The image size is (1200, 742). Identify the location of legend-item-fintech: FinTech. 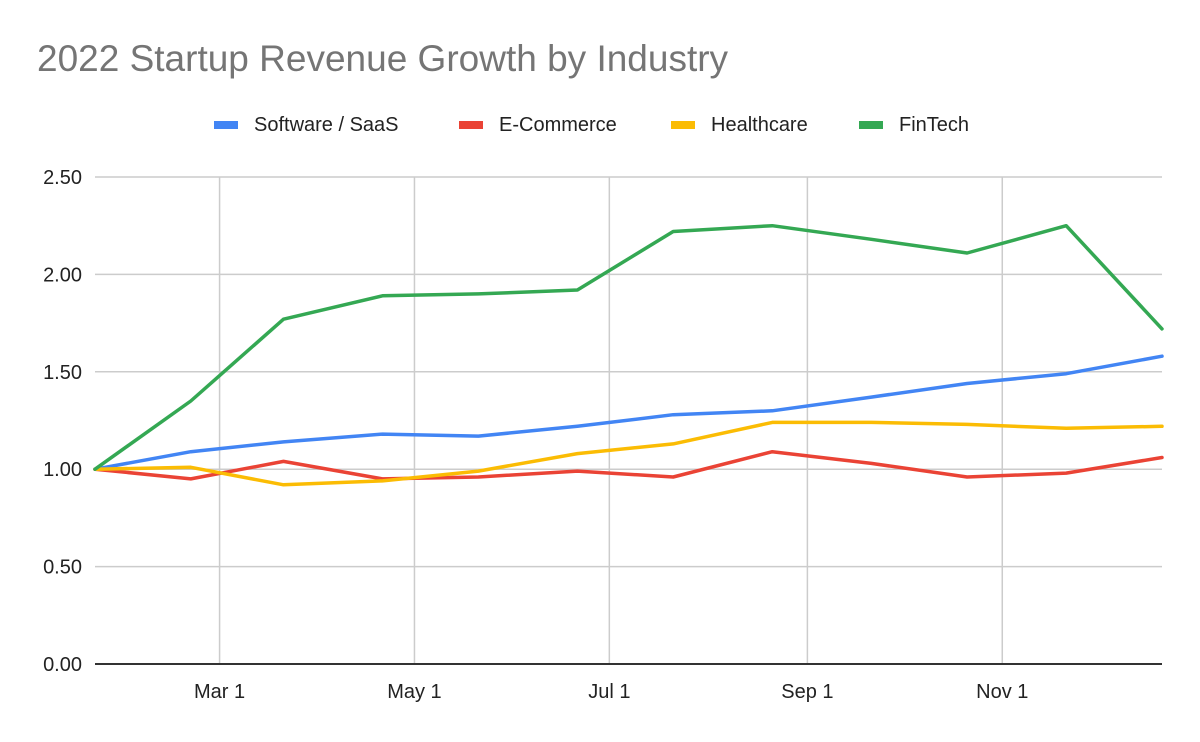
(914, 125).